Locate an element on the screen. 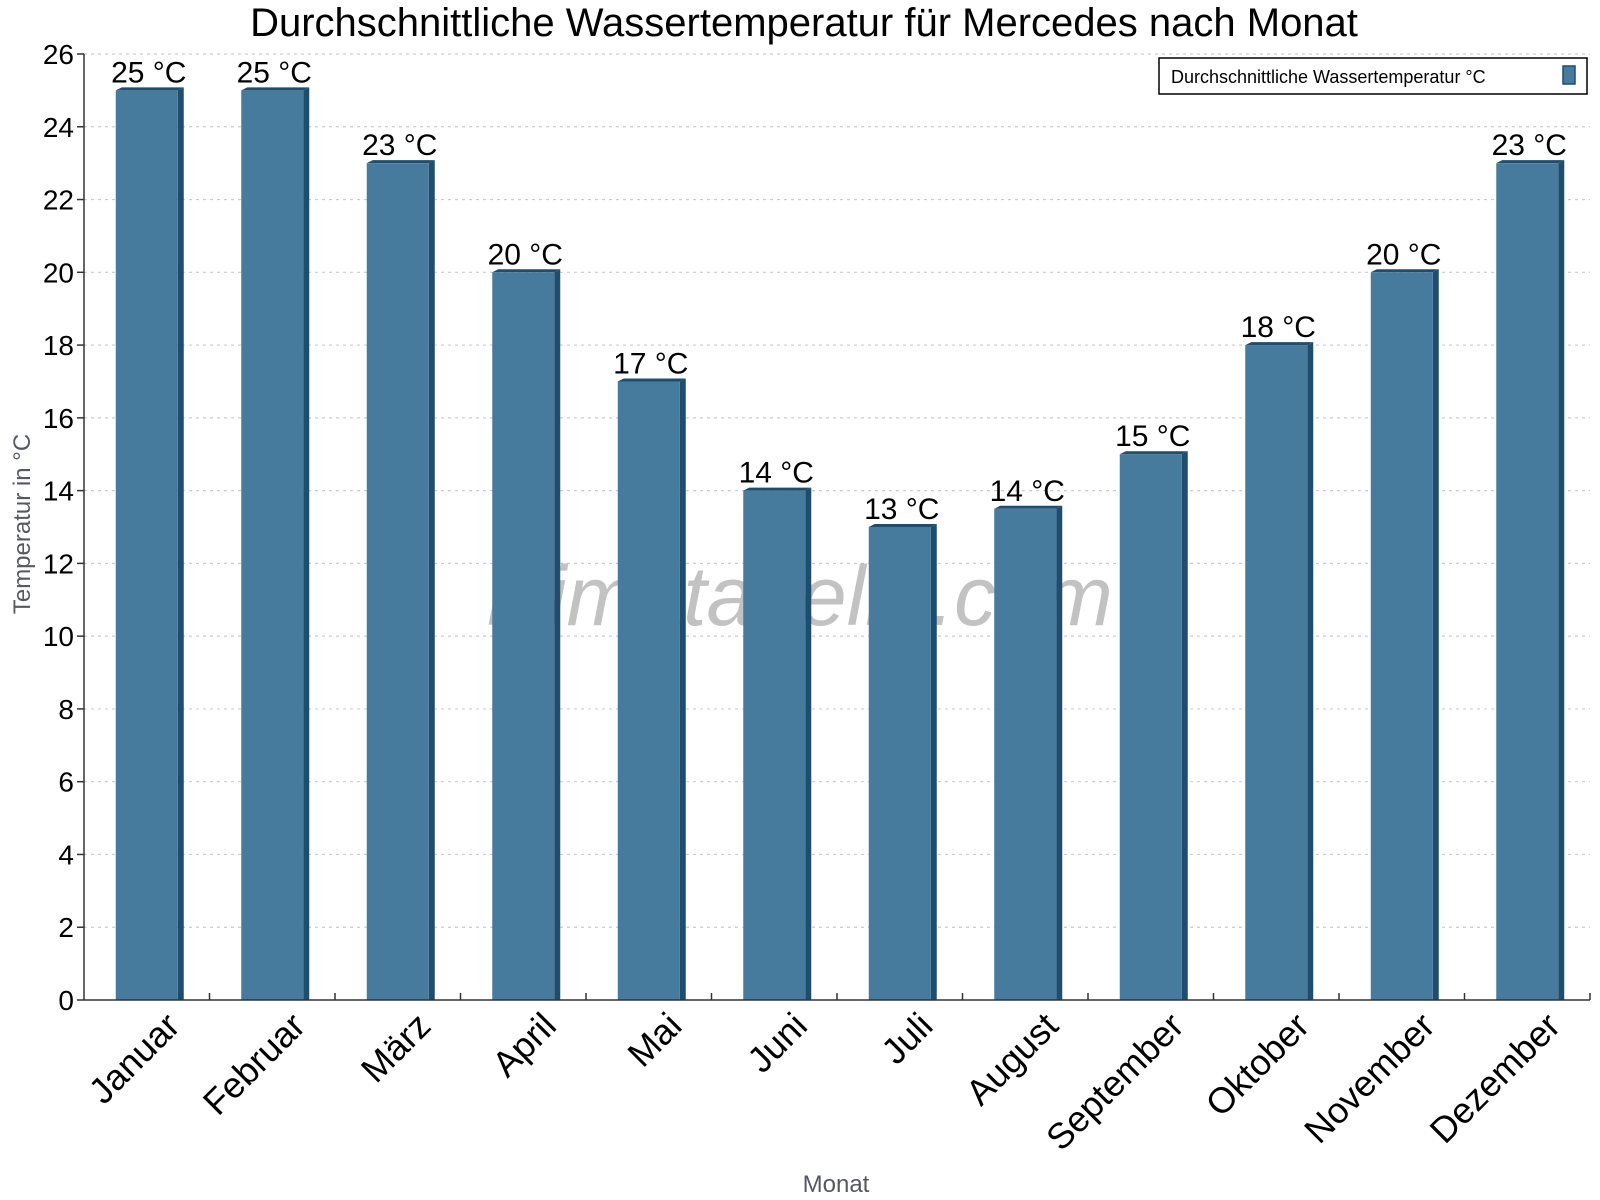  legend: Durchschnittliche Wassertemperatur °C is located at coordinates (1373, 76).